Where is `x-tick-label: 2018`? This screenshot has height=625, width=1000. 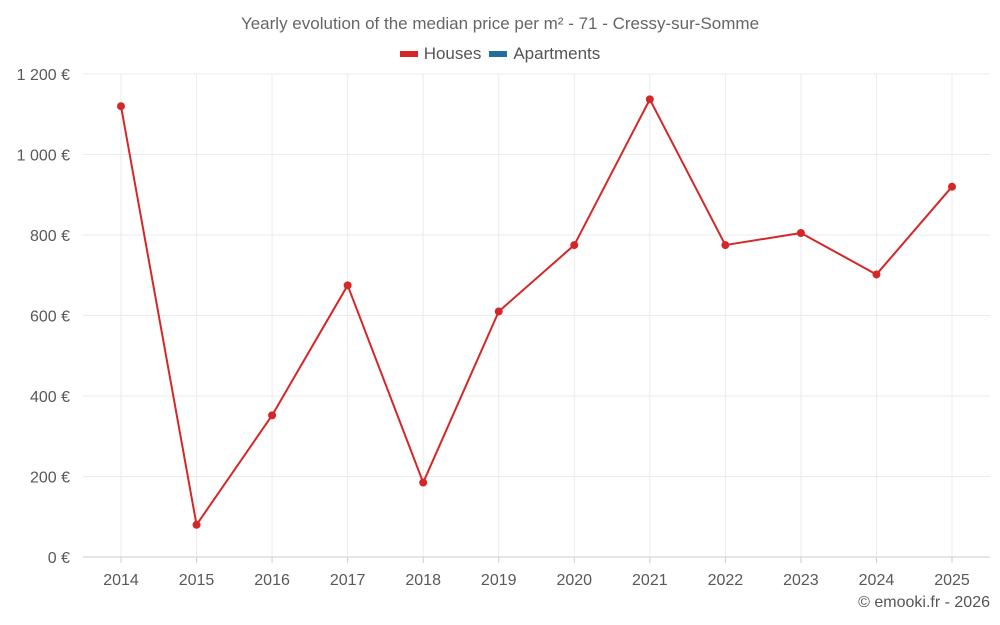 x-tick-label: 2018 is located at coordinates (423, 580).